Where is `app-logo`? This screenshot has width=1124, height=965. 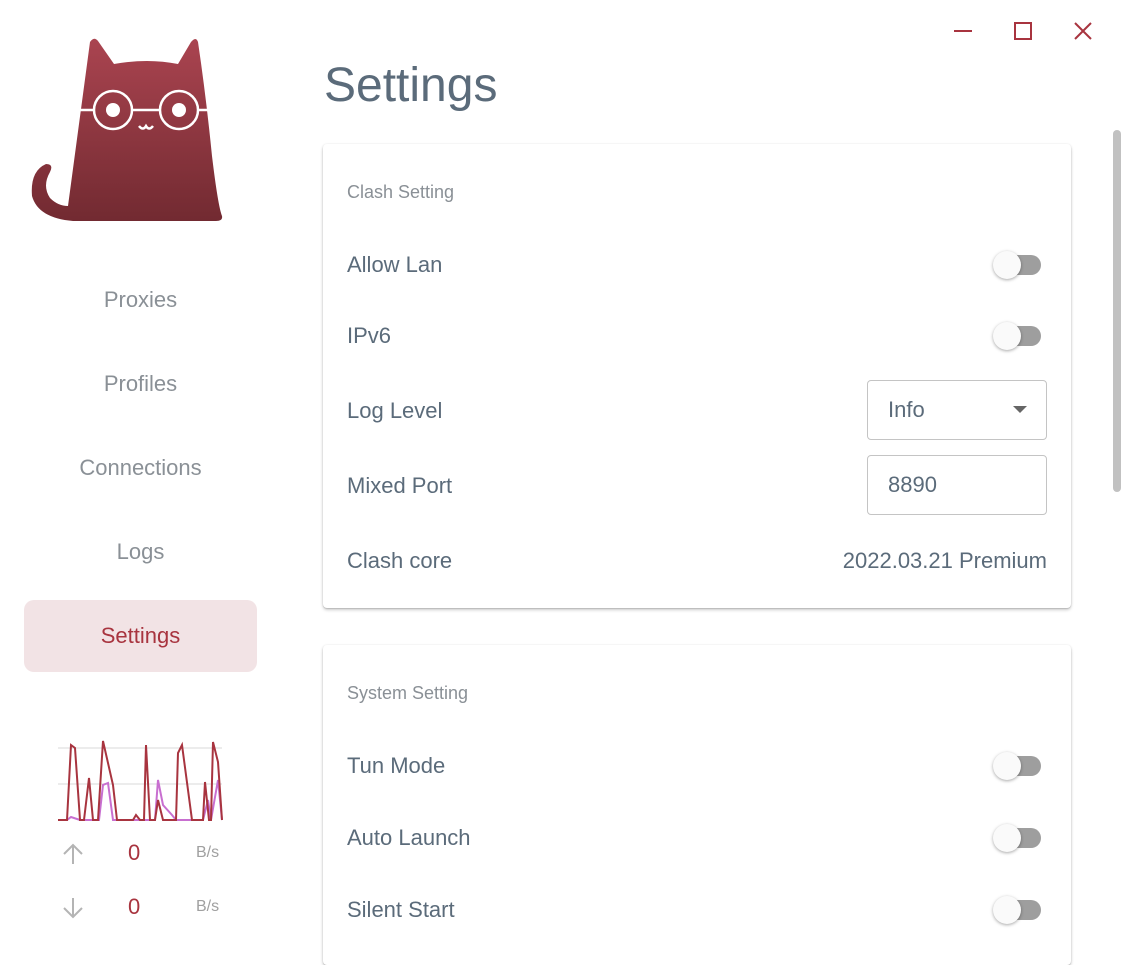
app-logo is located at coordinates (127, 130).